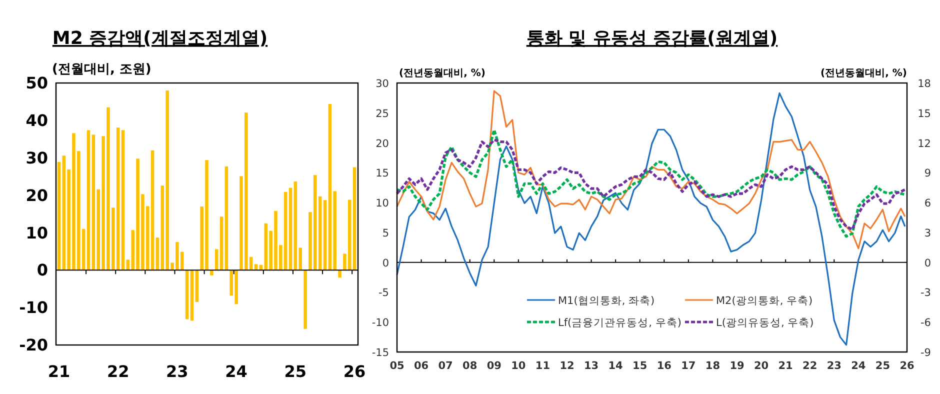 This screenshot has width=940, height=394. Describe the element at coordinates (640, 366) in the screenshot. I see `x-tick-label: 15` at that location.